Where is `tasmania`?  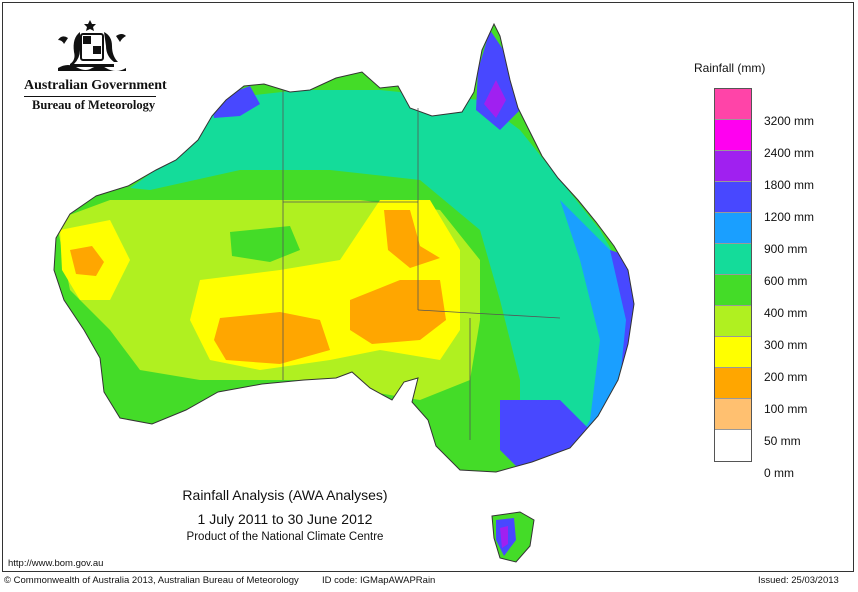
tasmania is located at coordinates (513, 537).